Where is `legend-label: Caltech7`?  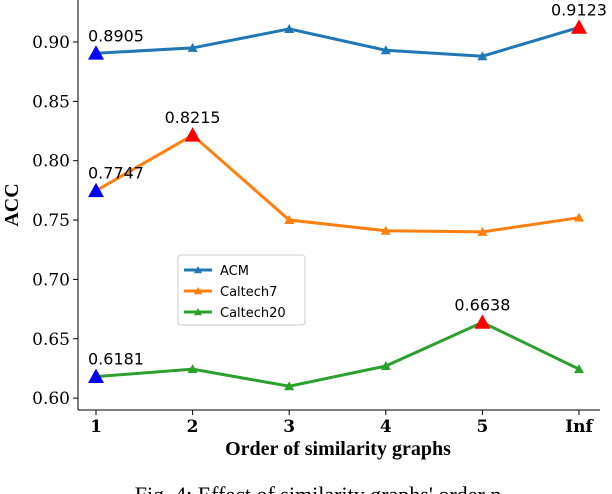 legend-label: Caltech7 is located at coordinates (248, 292).